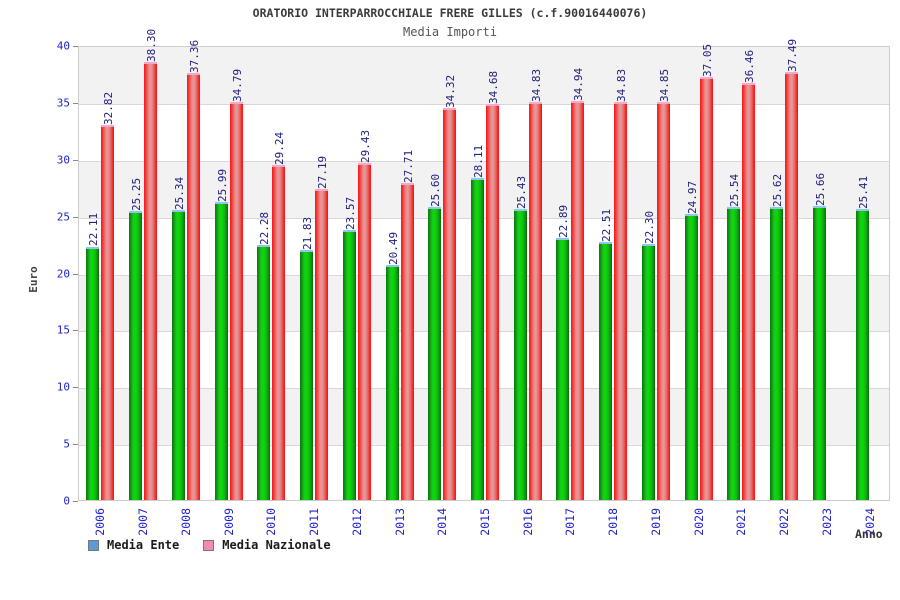 This screenshot has height=600, width=900. I want to click on bar-value-label: 27.19, so click(323, 172).